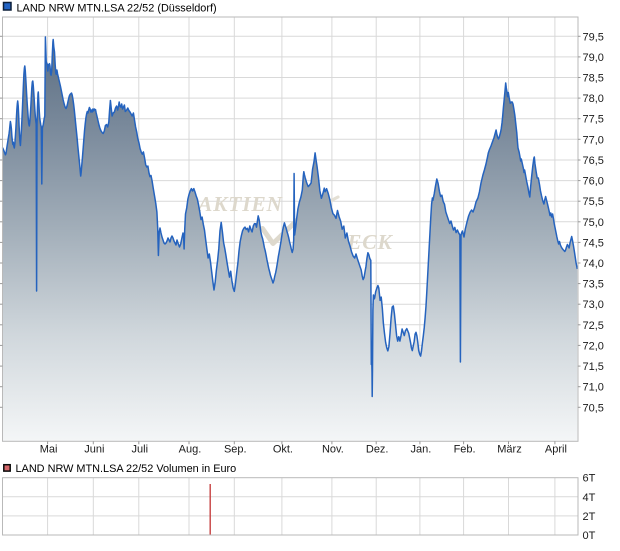 Image resolution: width=620 pixels, height=551 pixels. What do you see at coordinates (593, 388) in the screenshot?
I see `svg-text: 71,0` at bounding box center [593, 388].